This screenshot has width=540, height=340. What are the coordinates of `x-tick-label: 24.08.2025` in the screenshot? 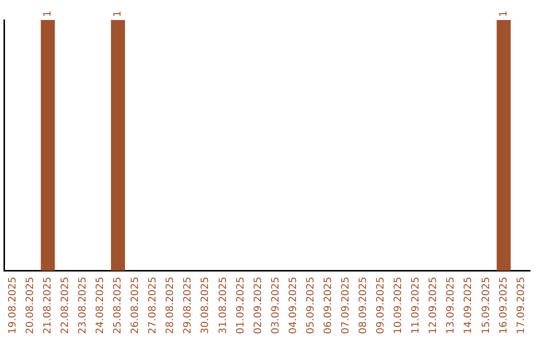 It's located at (100, 305).